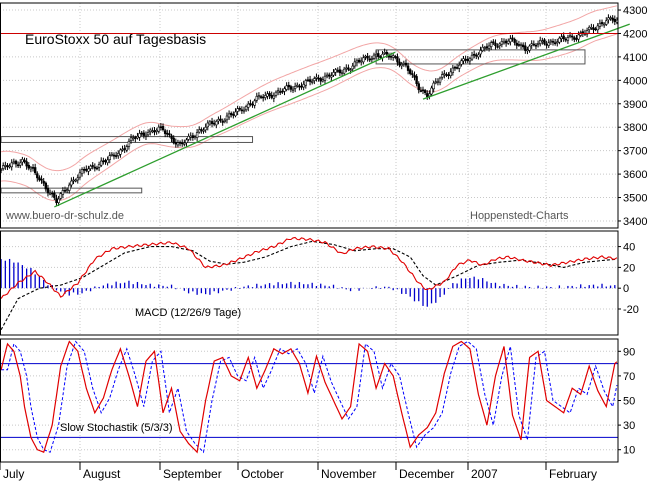 Image resolution: width=660 pixels, height=491 pixels. What do you see at coordinates (635, 152) in the screenshot?
I see `y-tick-label: 3700` at bounding box center [635, 152].